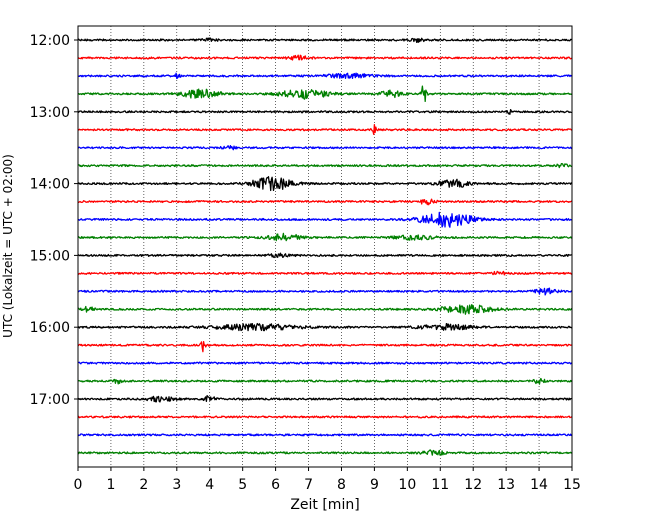 The height and width of the screenshot is (520, 650). Describe the element at coordinates (341, 485) in the screenshot. I see `x-tick-label: 8` at that location.